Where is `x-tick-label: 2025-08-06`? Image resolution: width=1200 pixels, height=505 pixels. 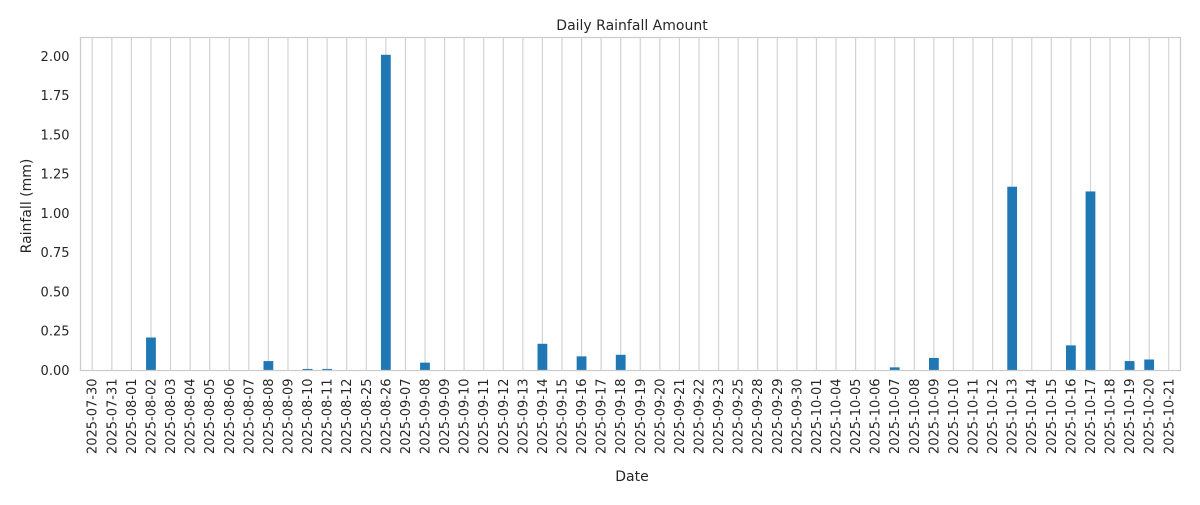
x-tick-label: 2025-08-06 is located at coordinates (230, 417).